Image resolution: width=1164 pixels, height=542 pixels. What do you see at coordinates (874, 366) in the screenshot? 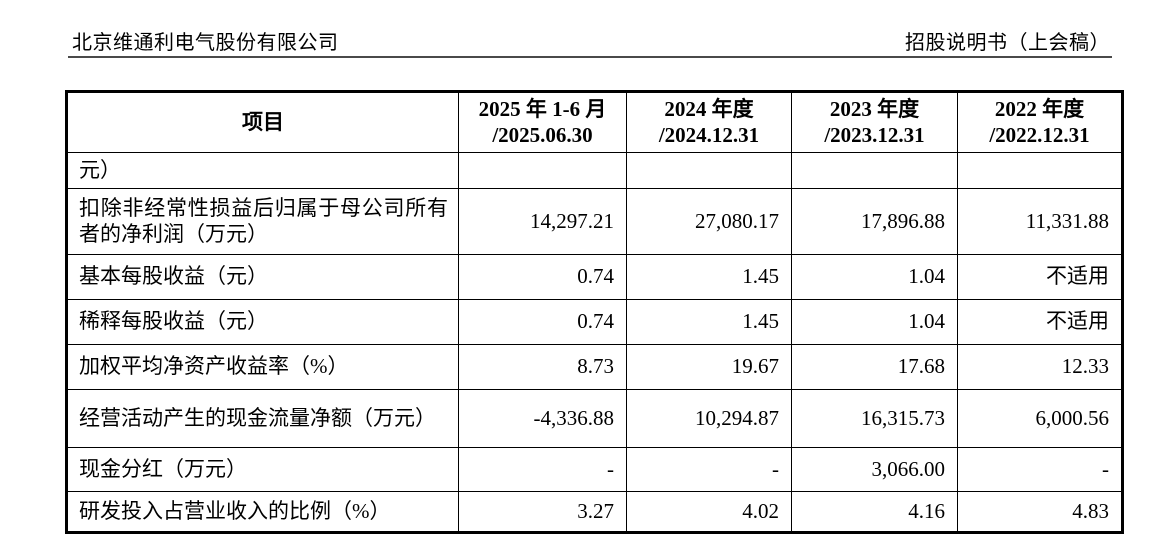
I see `cell-value: 17.68` at bounding box center [874, 366].